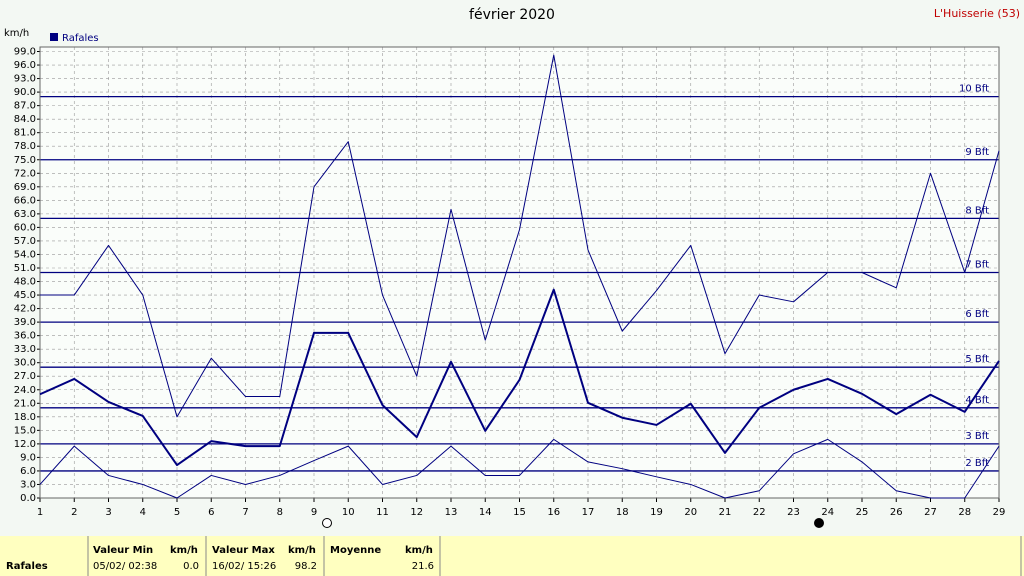 This screenshot has height=576, width=1024. I want to click on y-tick-label: 69.0, so click(25, 187).